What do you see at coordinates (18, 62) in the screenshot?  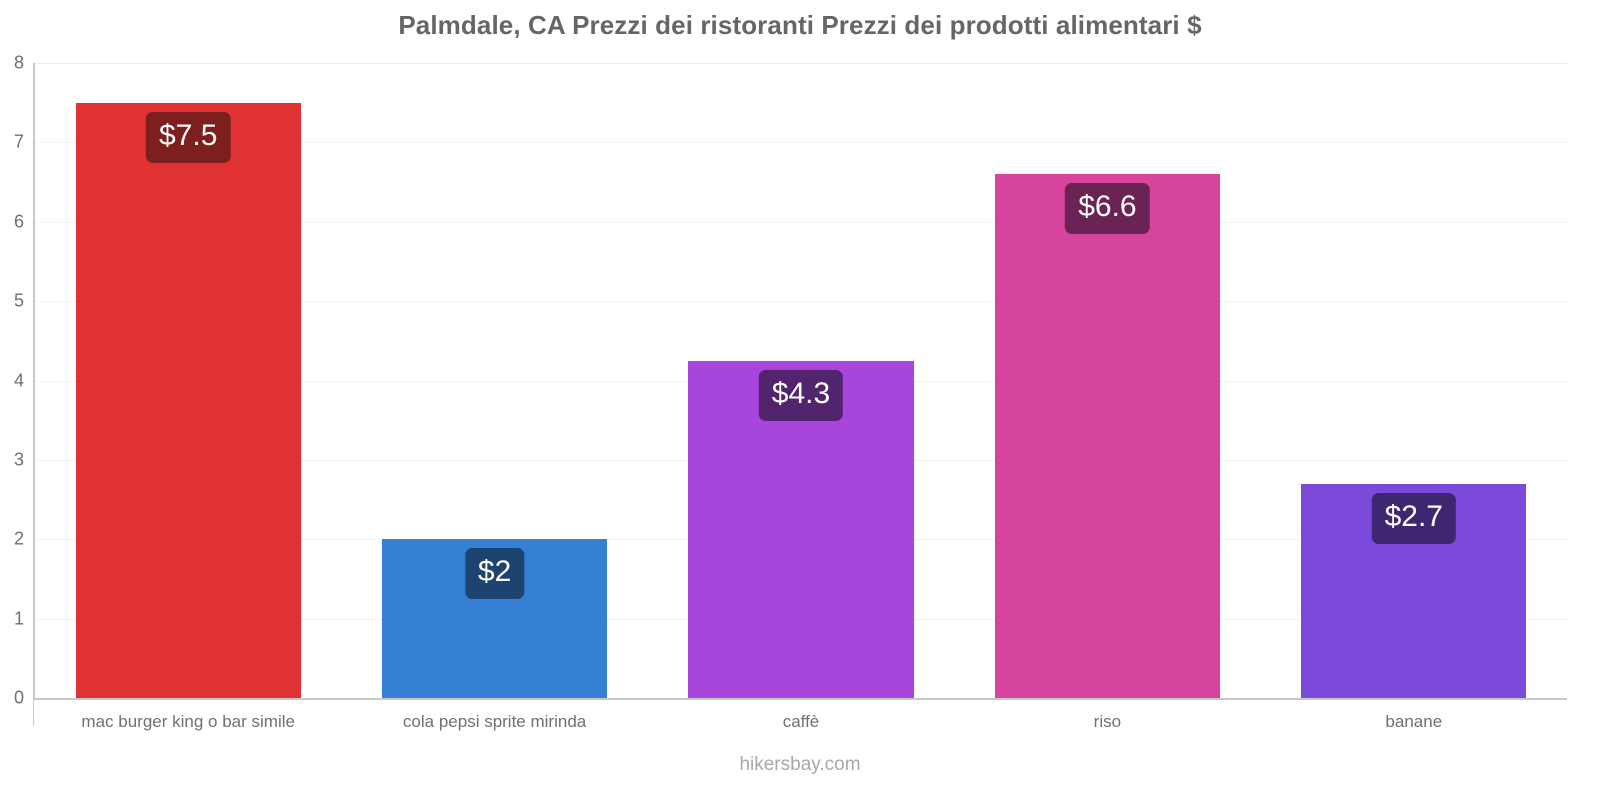 I see `y-axis-tick-label: 8` at bounding box center [18, 62].